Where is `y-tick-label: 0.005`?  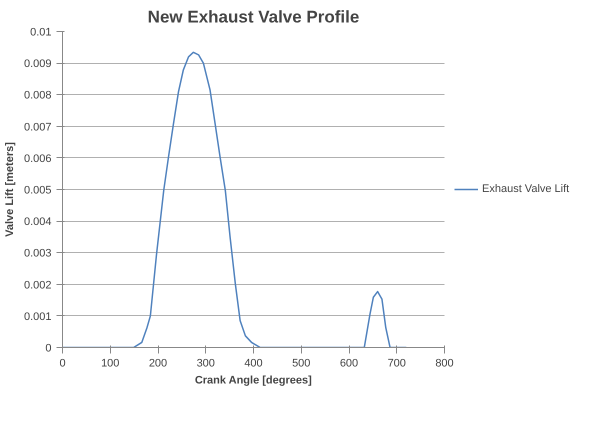
y-tick-label: 0.005 is located at coordinates (38, 190).